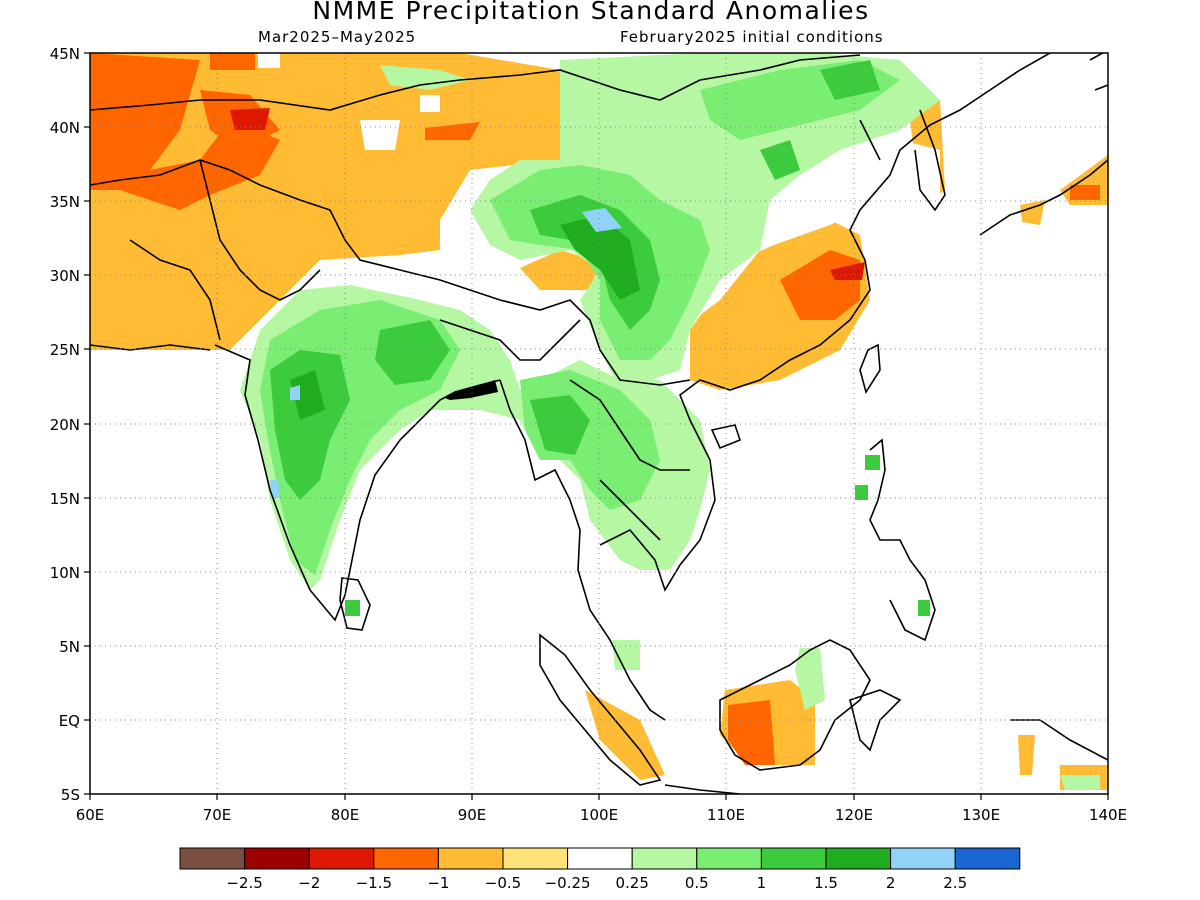  Describe the element at coordinates (337, 37) in the screenshot. I see `season-label: Mar2025–May2025` at that location.